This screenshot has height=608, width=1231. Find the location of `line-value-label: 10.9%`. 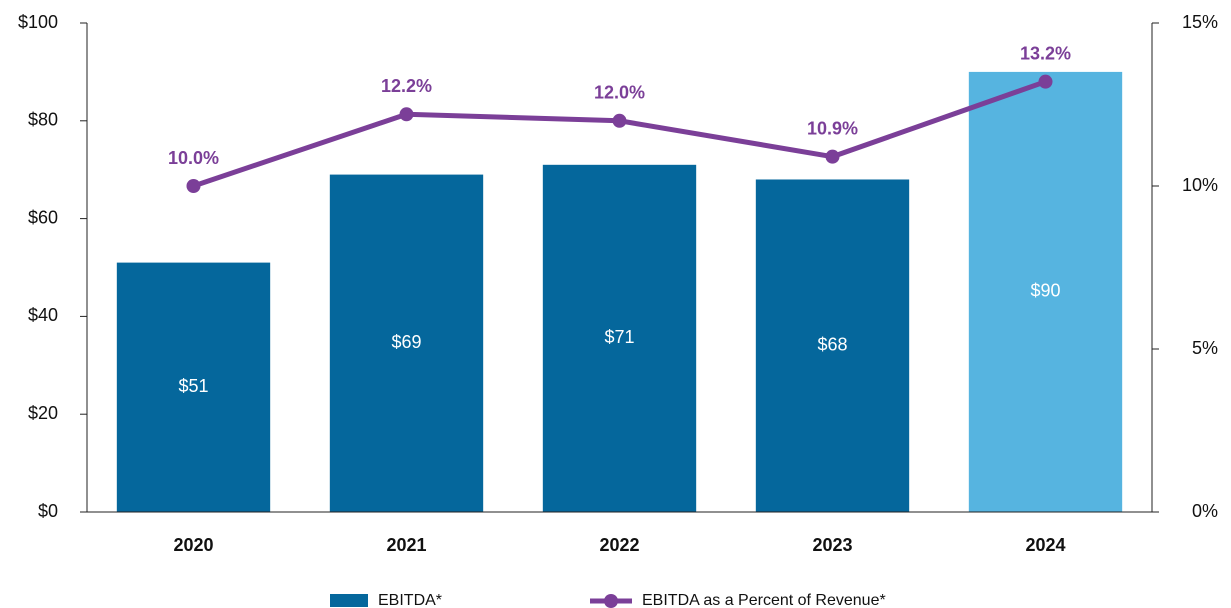

line-value-label: 10.9% is located at coordinates (832, 128).